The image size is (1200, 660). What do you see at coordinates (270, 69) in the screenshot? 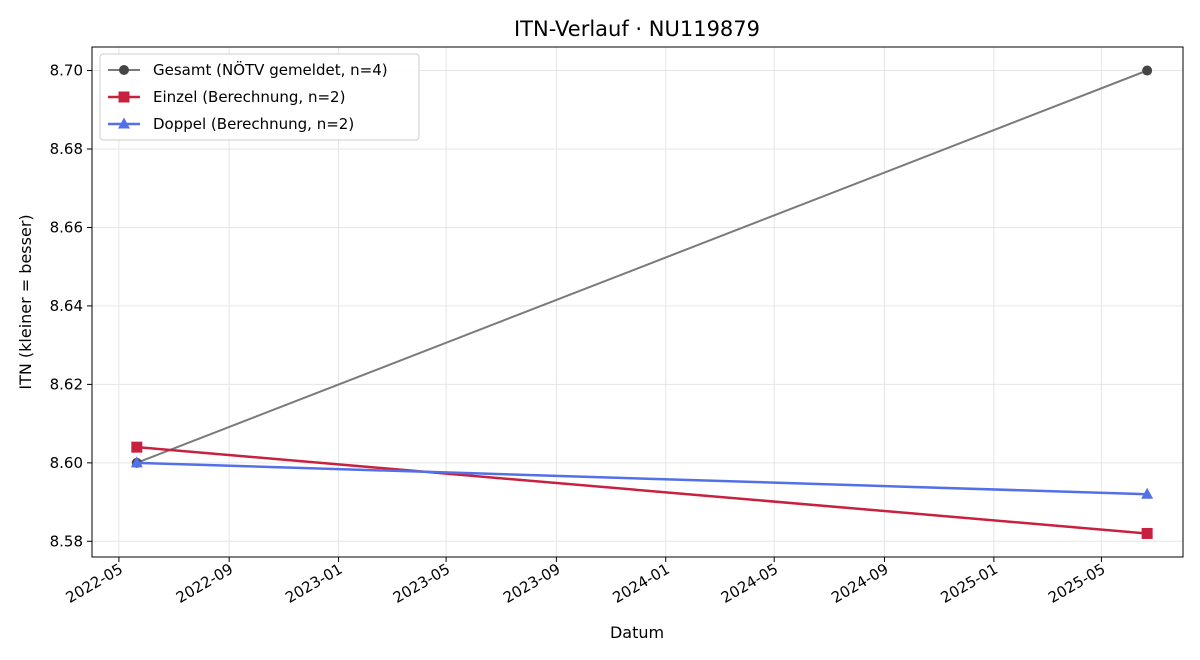
I see `legend-label: Gesamt (NÖTV gemeldet, n=4)` at bounding box center [270, 69].